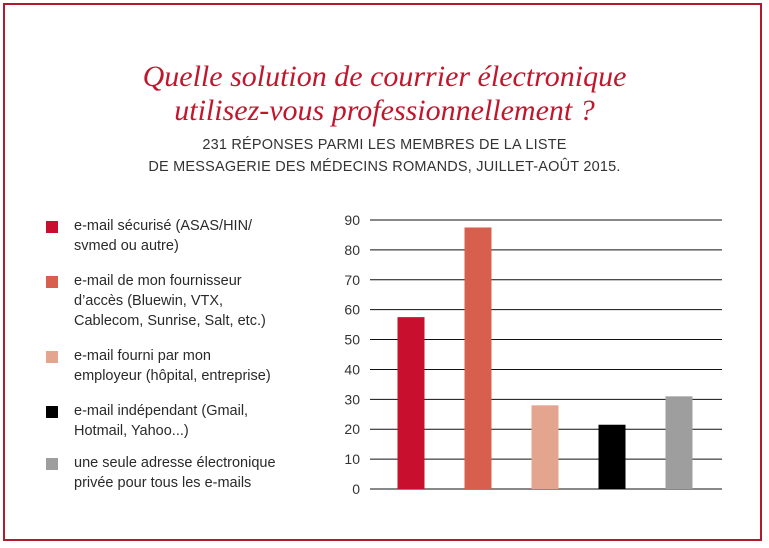 The height and width of the screenshot is (548, 769). I want to click on y-tick-label: 0, so click(356, 489).